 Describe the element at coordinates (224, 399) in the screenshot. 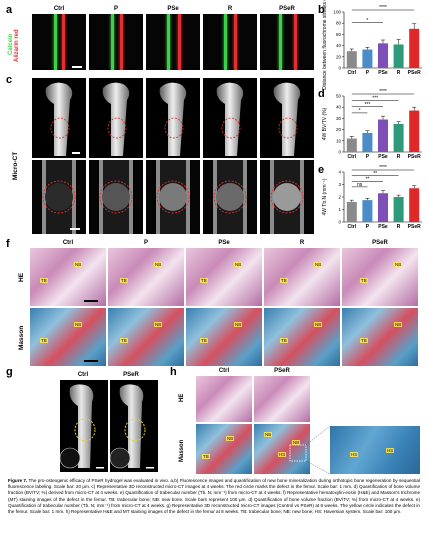

I see `panel-h-he-ctrl` at that location.